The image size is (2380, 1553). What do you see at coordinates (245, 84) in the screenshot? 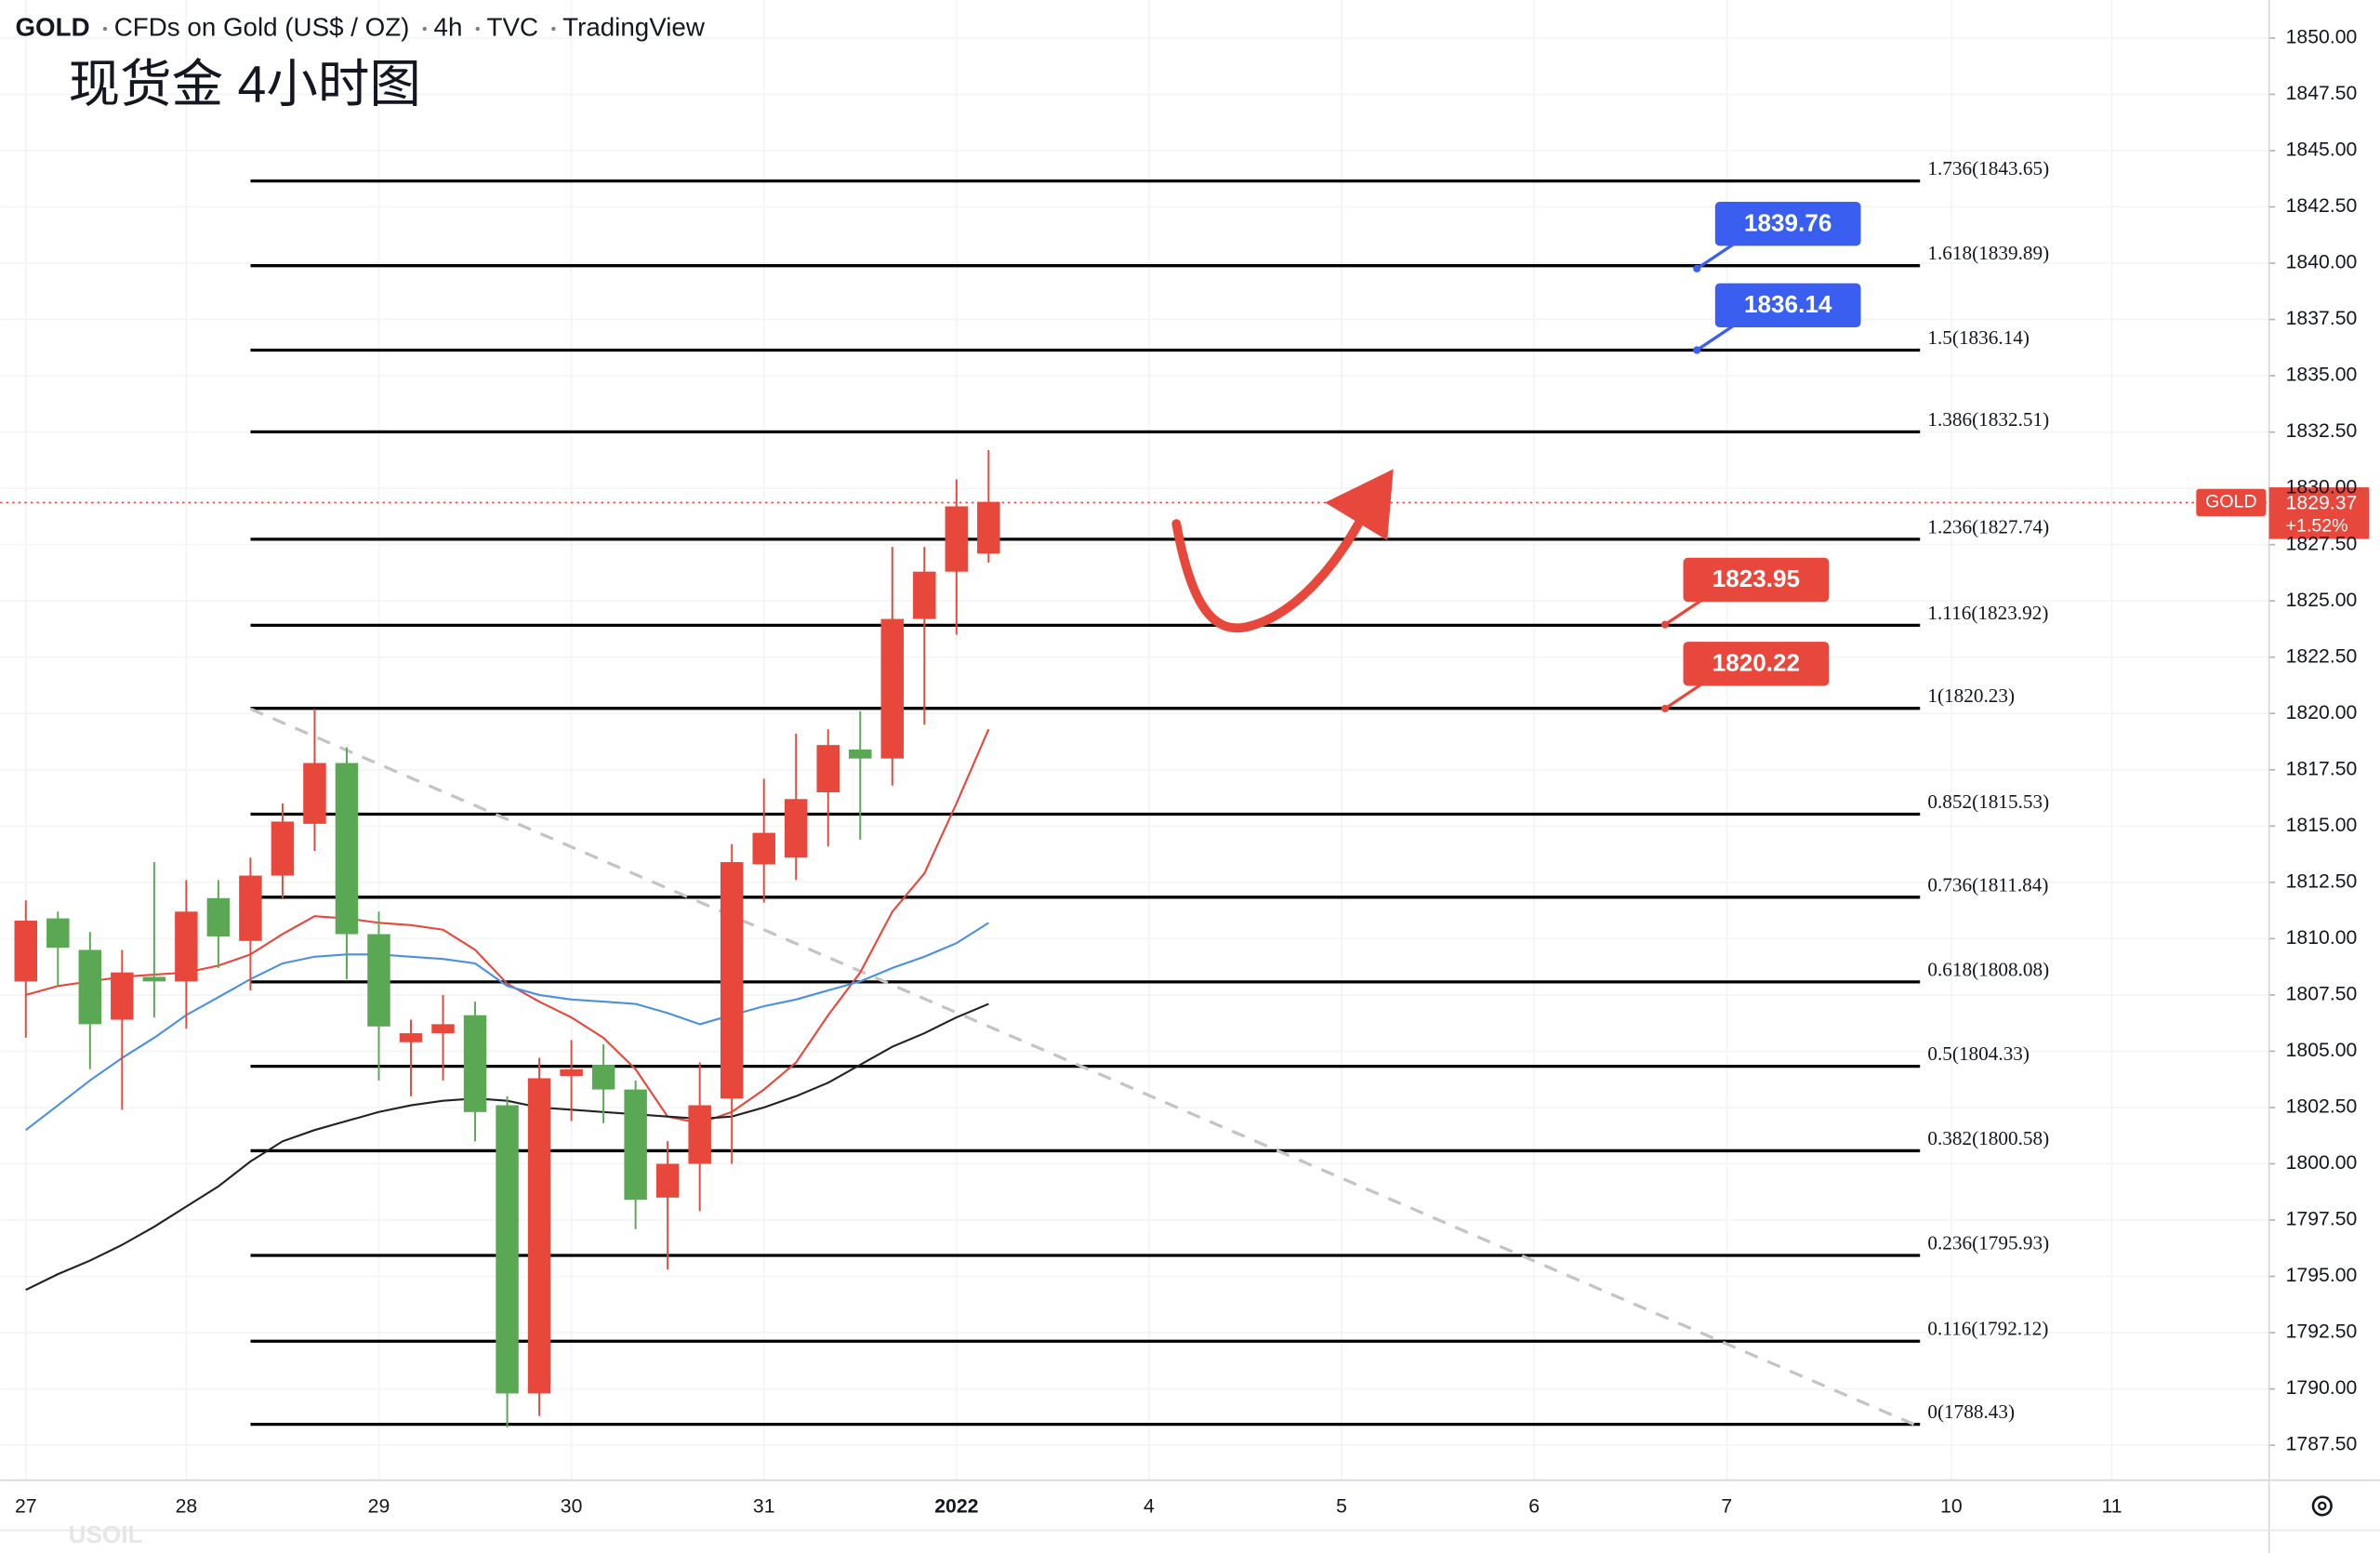
I see `subtitle: 现货金 4小时图` at bounding box center [245, 84].